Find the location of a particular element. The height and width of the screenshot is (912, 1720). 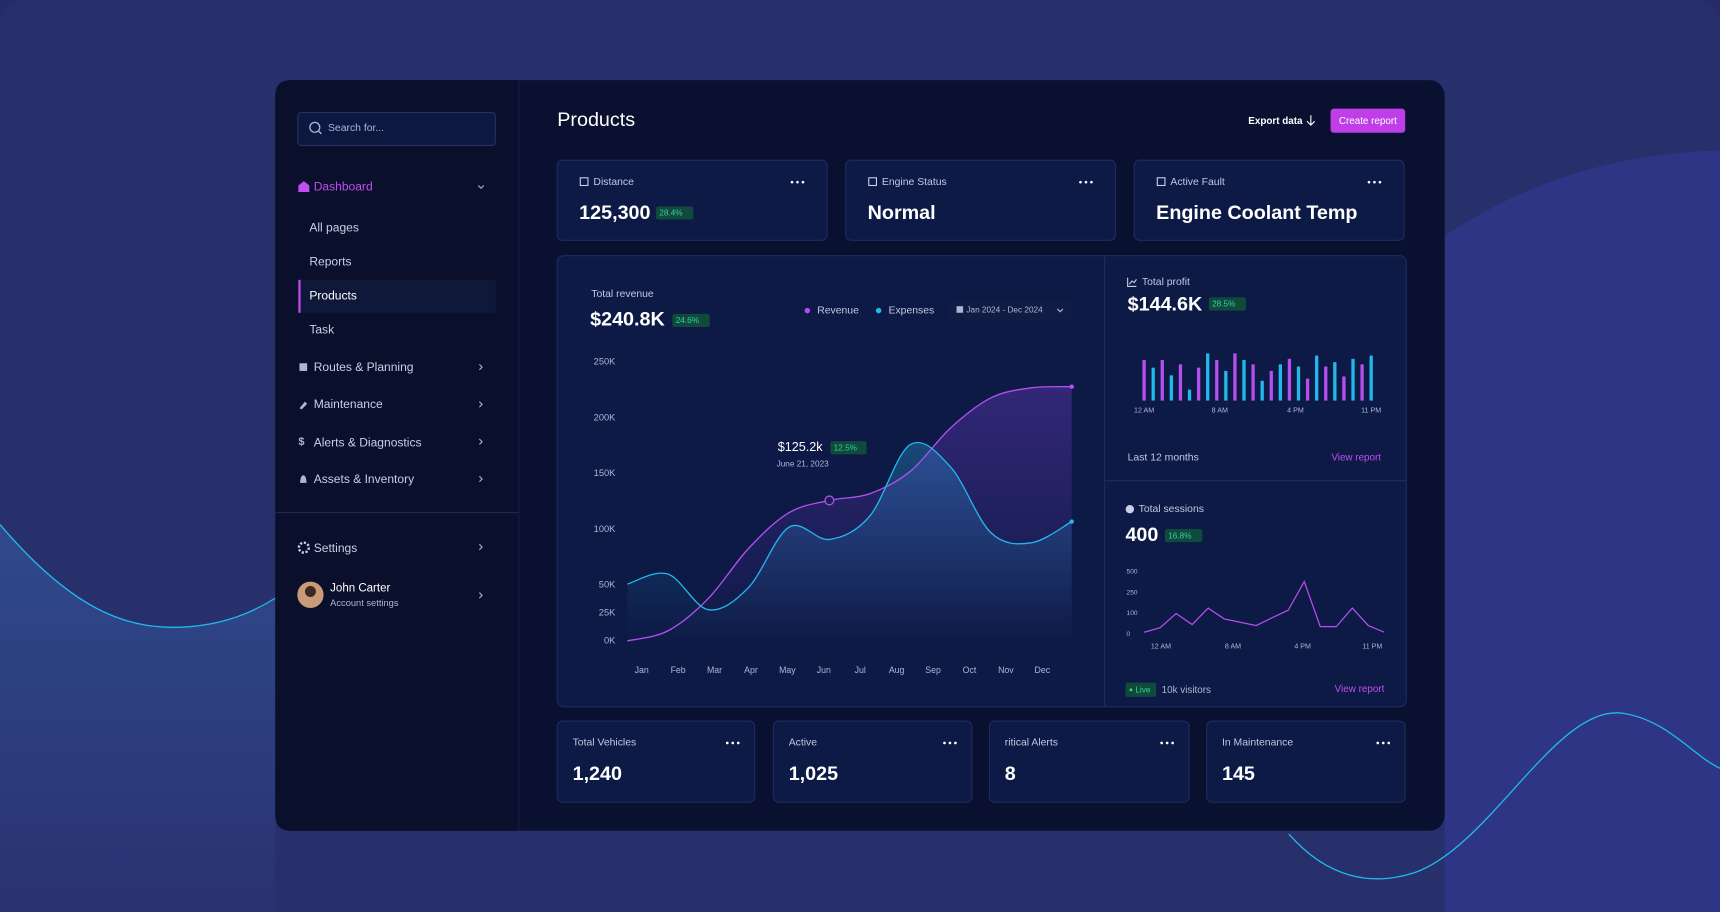

nav-item: Maintenance is located at coordinates (348, 404).